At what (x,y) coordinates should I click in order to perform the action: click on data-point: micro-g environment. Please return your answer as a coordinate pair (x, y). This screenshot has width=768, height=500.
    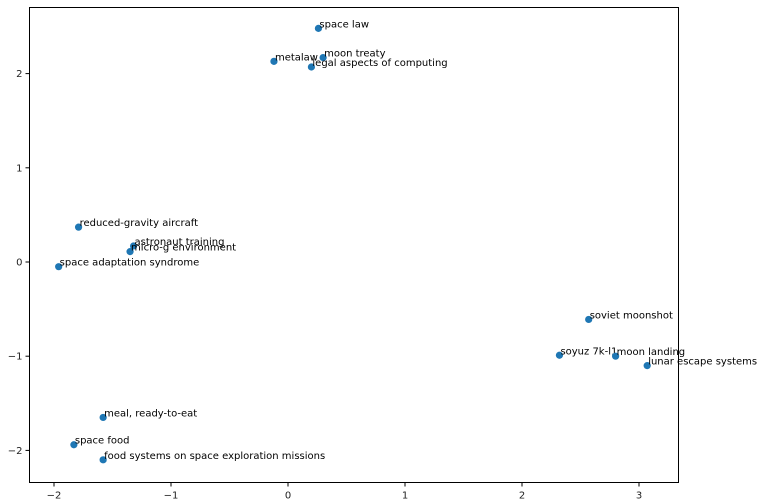
    Looking at the image, I should click on (181, 249).